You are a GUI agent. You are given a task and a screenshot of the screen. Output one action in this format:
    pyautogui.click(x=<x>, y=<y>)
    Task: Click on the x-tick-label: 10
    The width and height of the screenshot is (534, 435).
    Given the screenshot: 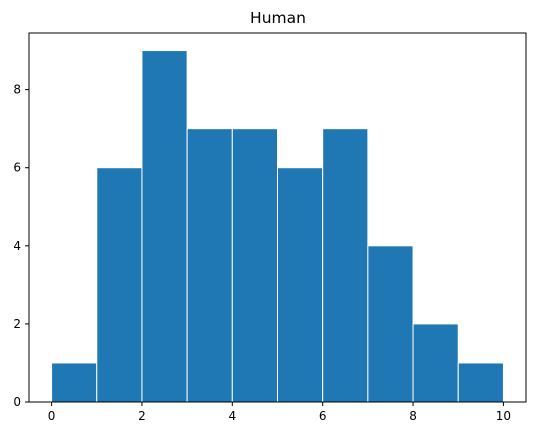 What is the action you would take?
    pyautogui.click(x=503, y=416)
    